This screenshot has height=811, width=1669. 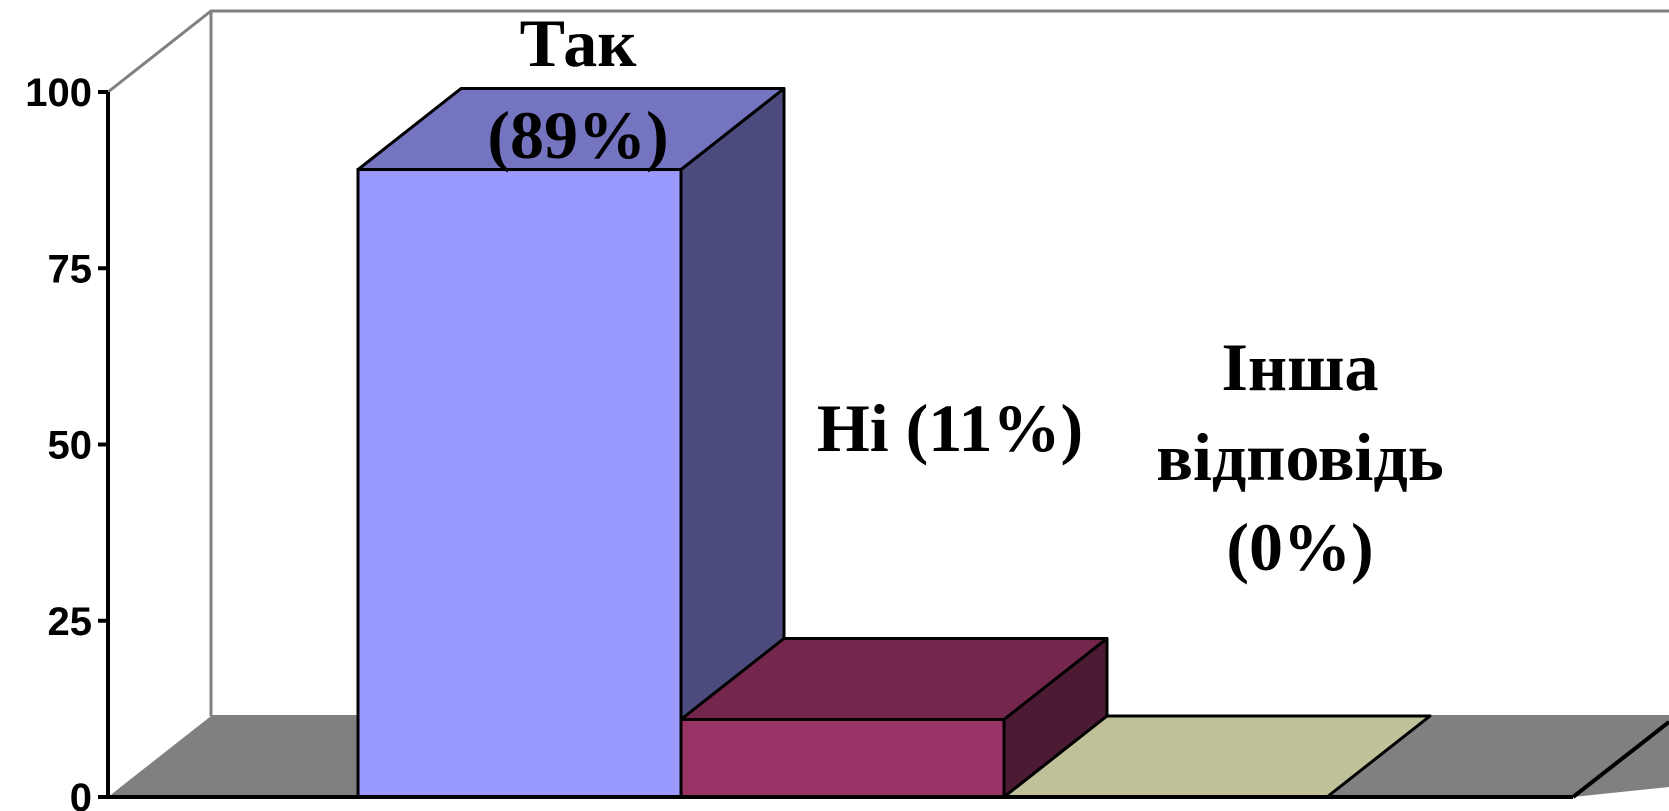 What do you see at coordinates (70, 622) in the screenshot?
I see `y-tick-label: 25` at bounding box center [70, 622].